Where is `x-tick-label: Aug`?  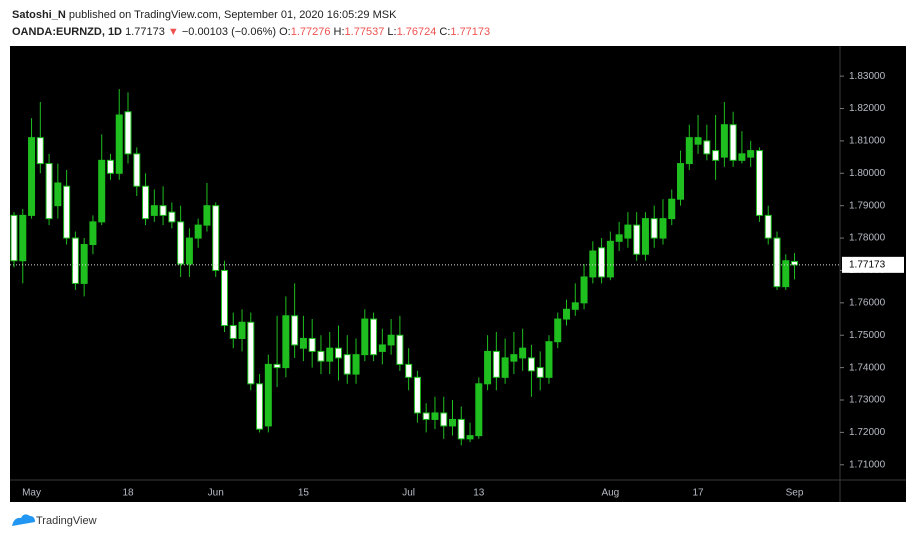
x-tick-label: Aug is located at coordinates (610, 493).